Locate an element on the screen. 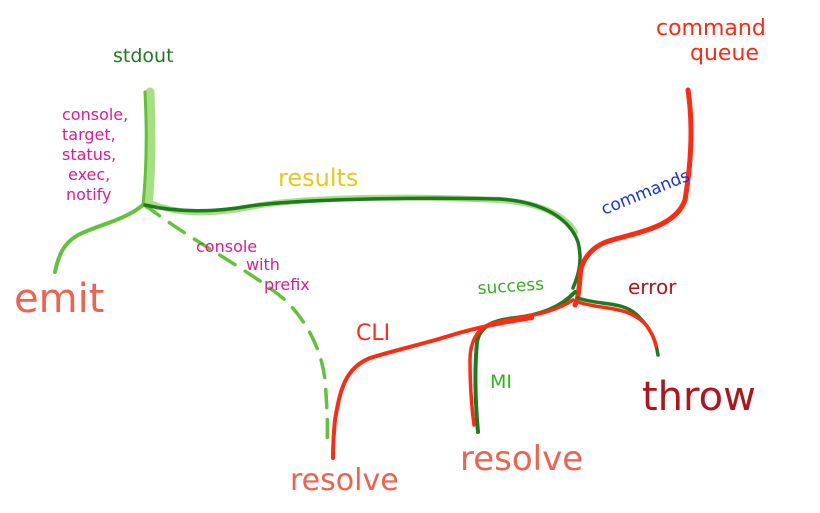 This screenshot has width=820, height=513. console-events-label: console, target, status, exec, notify is located at coordinates (95, 154).